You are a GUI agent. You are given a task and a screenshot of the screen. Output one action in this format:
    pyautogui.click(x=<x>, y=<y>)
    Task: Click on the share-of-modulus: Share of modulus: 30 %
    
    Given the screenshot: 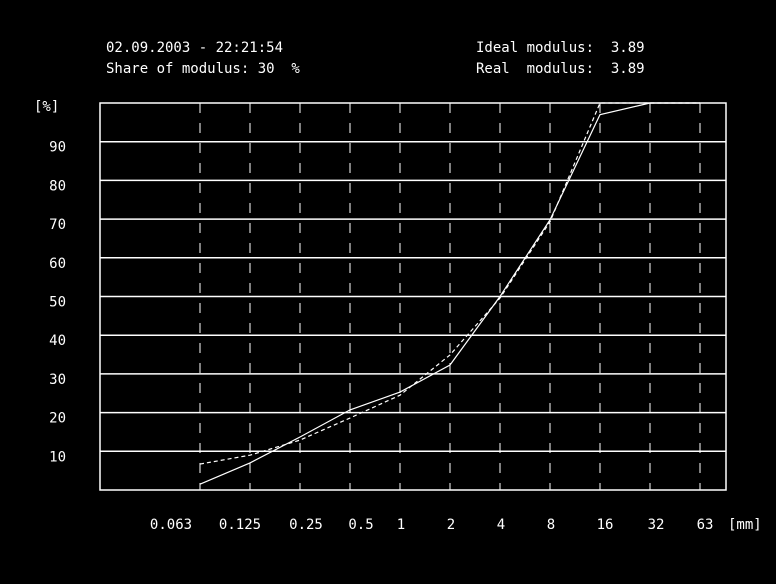 What is the action you would take?
    pyautogui.click(x=203, y=69)
    